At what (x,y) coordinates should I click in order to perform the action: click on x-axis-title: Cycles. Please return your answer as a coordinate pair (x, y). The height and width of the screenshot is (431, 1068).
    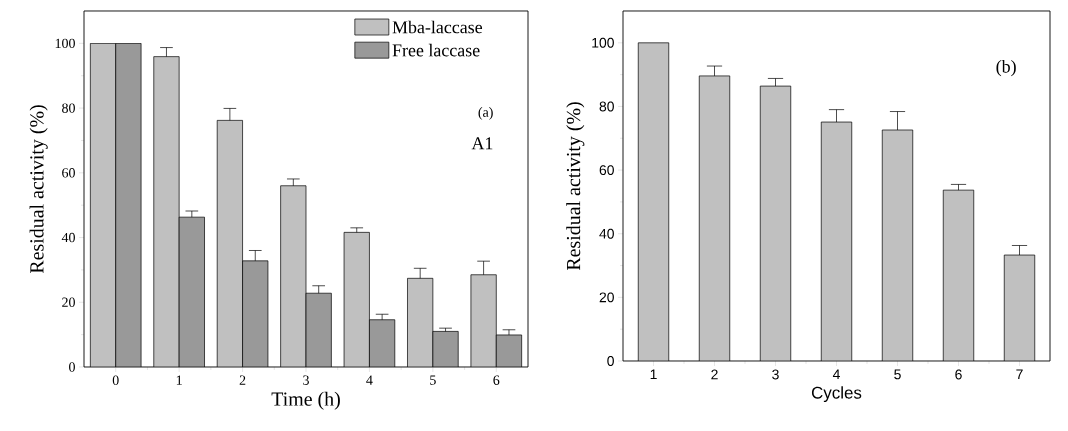
    Looking at the image, I should click on (836, 394).